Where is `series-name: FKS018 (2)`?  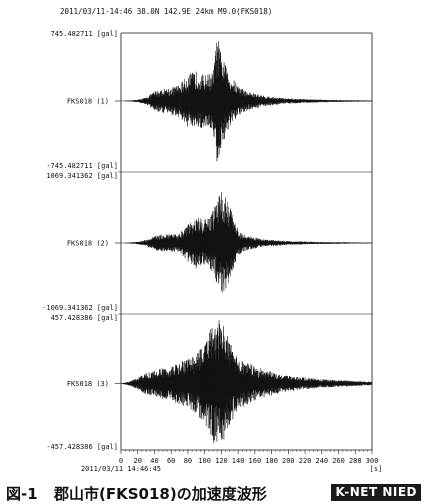 series-name: FKS018 (2) is located at coordinates (88, 244).